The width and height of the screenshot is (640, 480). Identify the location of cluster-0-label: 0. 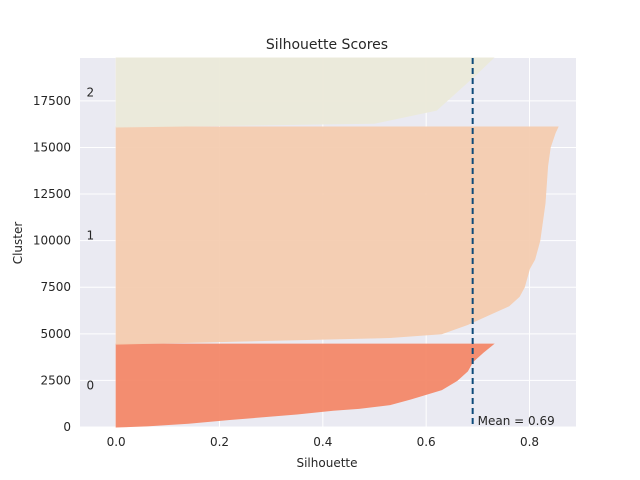
(91, 386).